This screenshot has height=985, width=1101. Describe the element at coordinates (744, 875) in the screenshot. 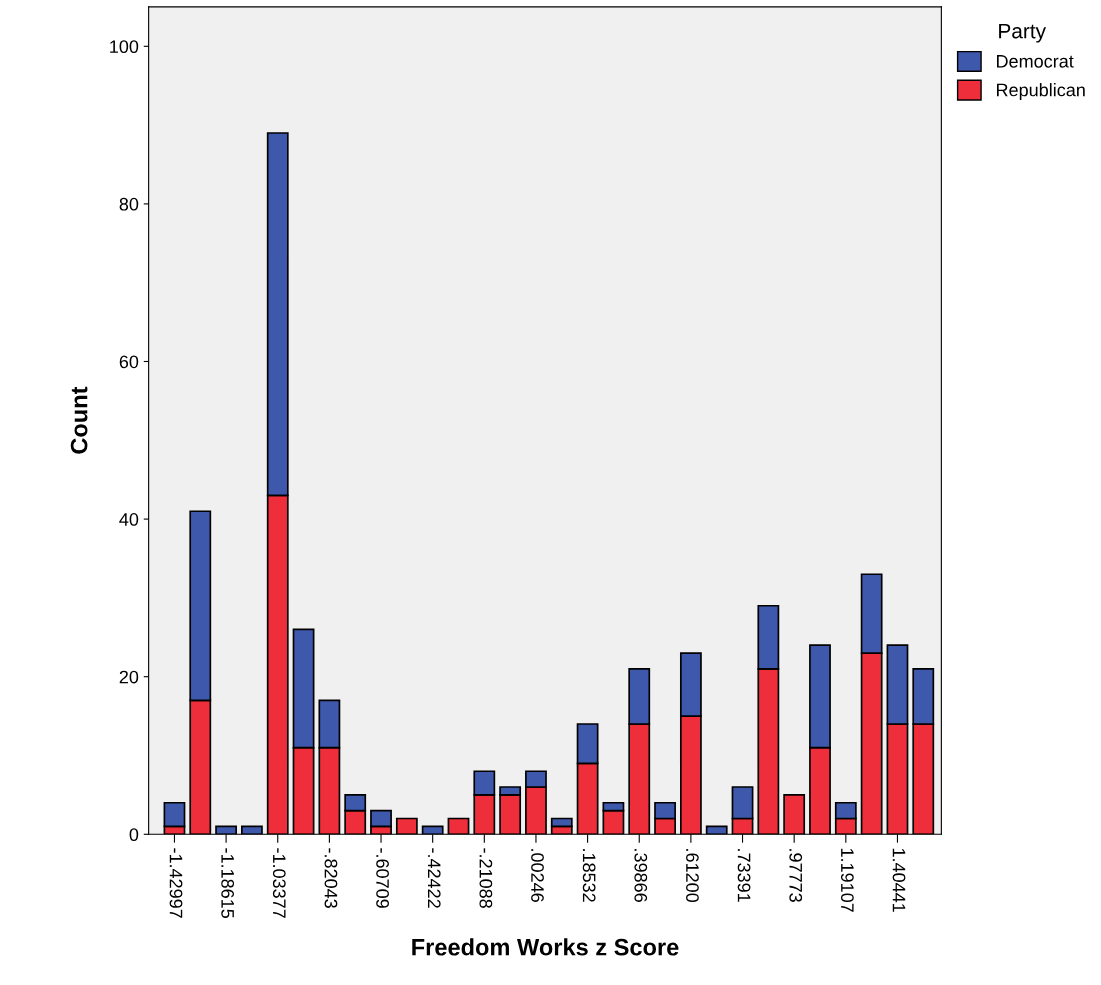

I see `x-tick-label: .73391` at that location.